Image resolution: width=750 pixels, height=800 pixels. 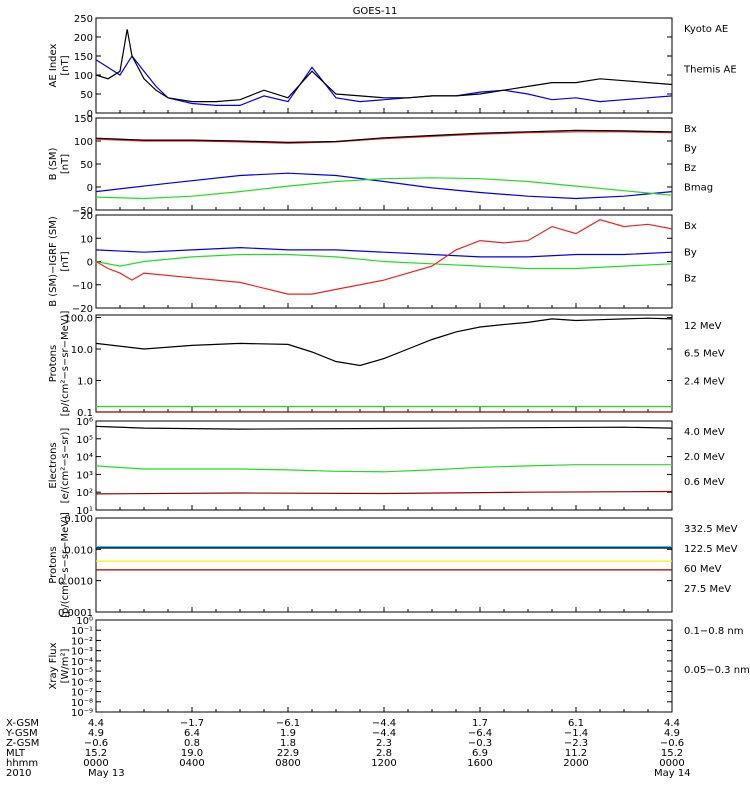 I want to click on footer-value: 19.0, so click(x=192, y=753).